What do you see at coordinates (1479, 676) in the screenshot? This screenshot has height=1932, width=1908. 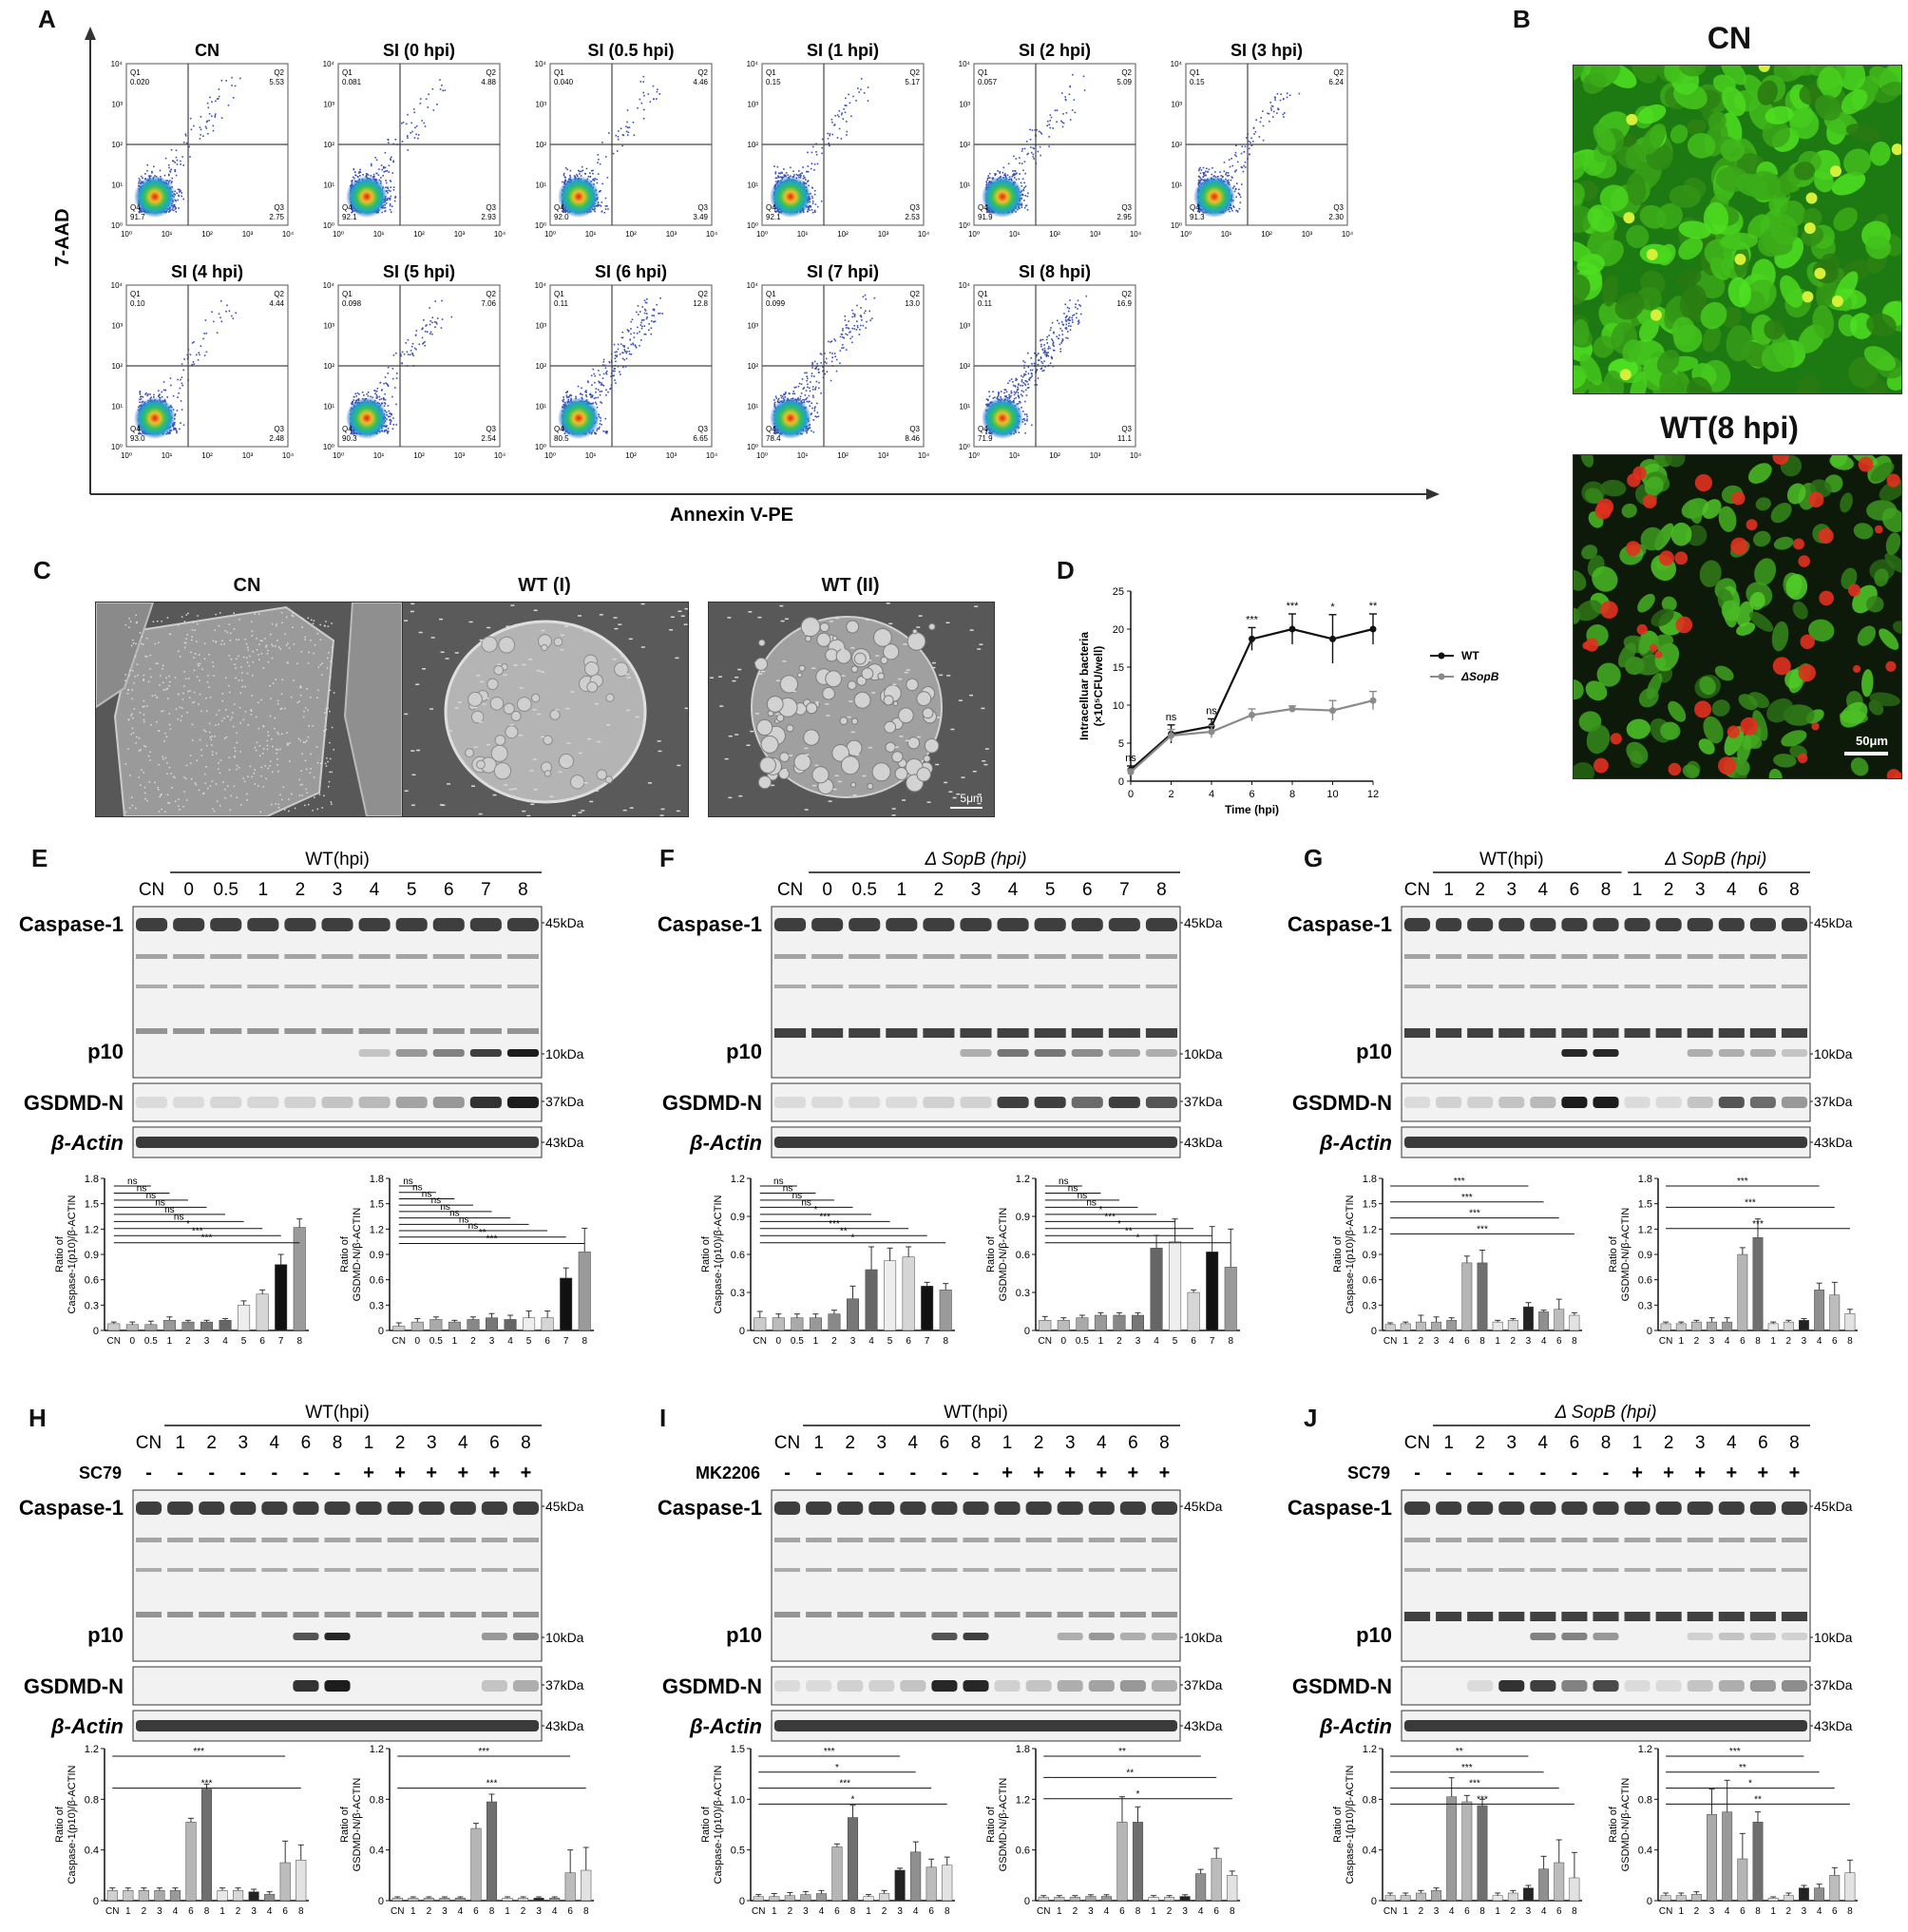 I see `line-legend-entry: ΔSopB` at bounding box center [1479, 676].